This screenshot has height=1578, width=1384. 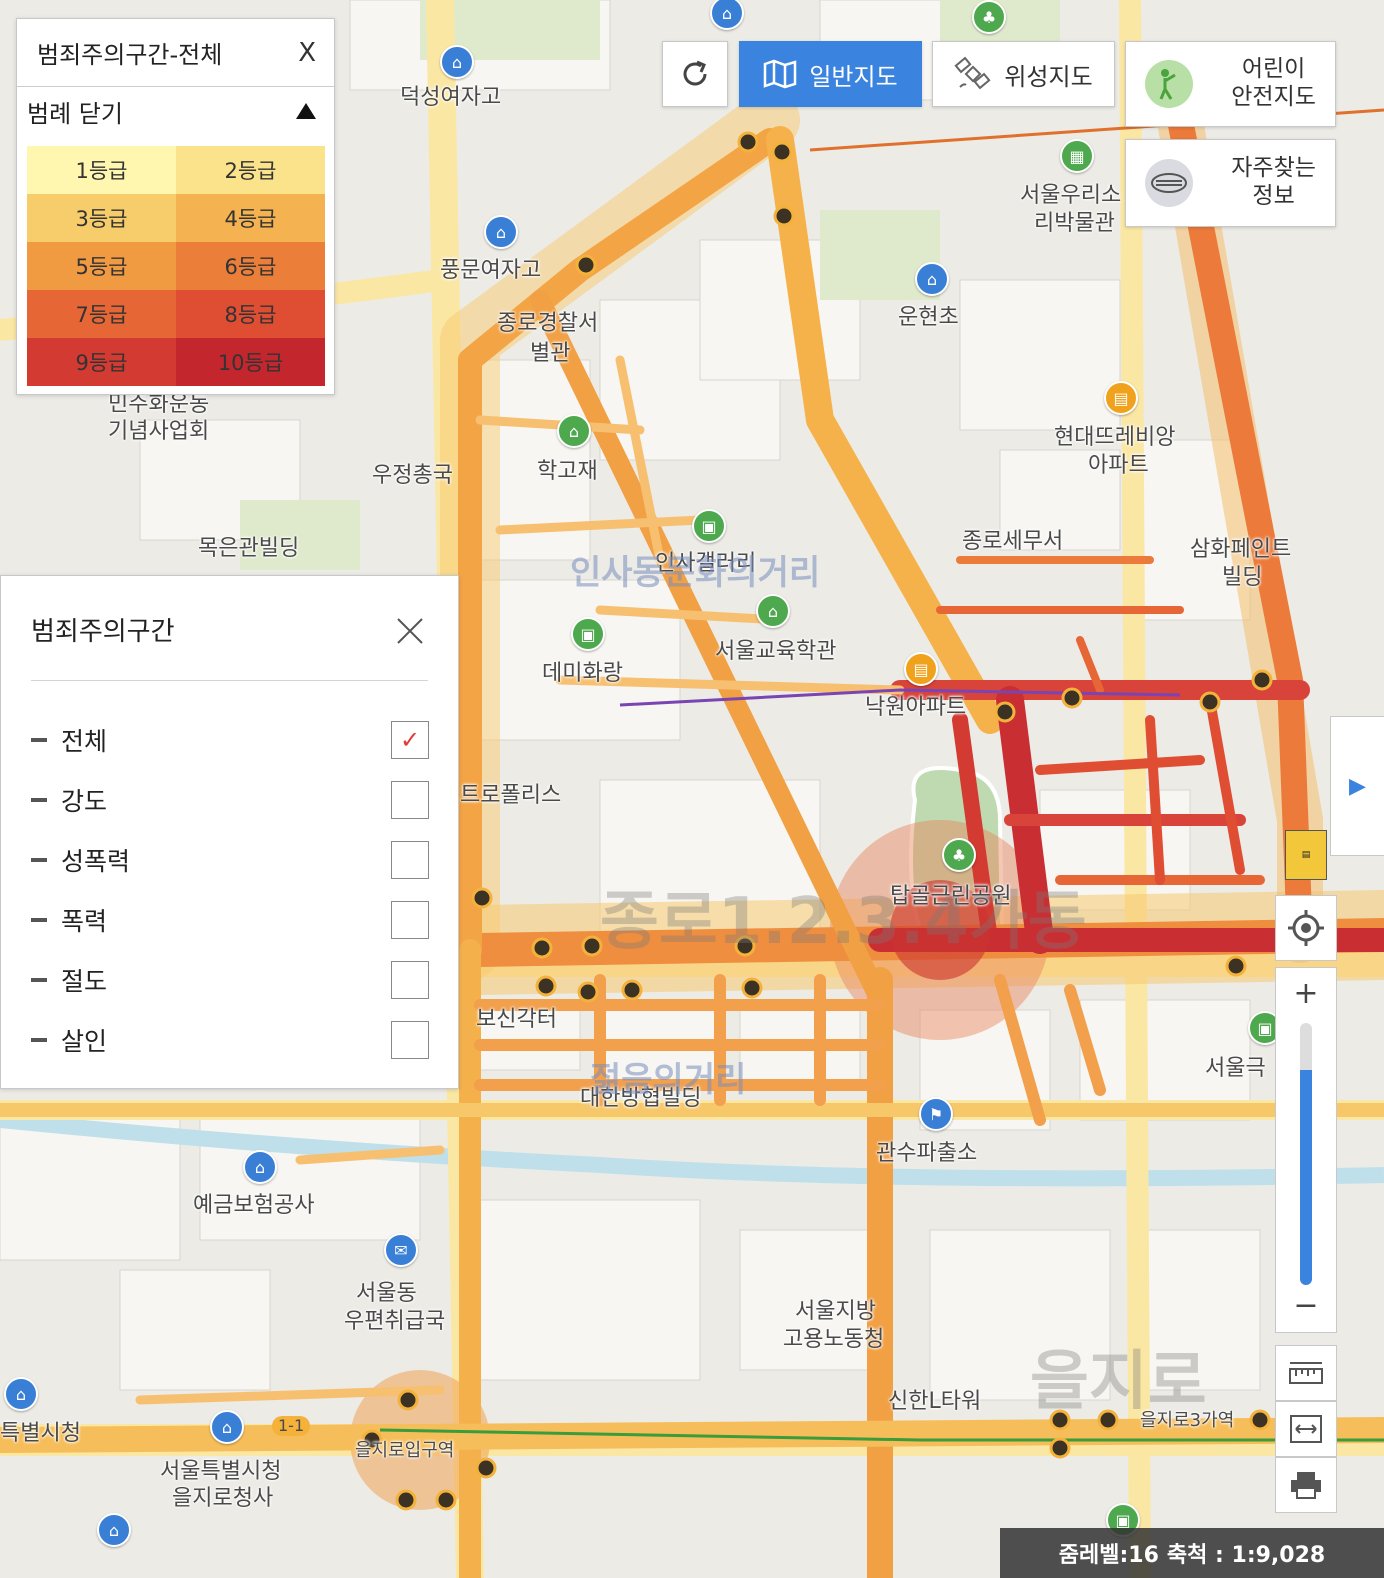 I want to click on map-label: 서울동, so click(x=386, y=1293).